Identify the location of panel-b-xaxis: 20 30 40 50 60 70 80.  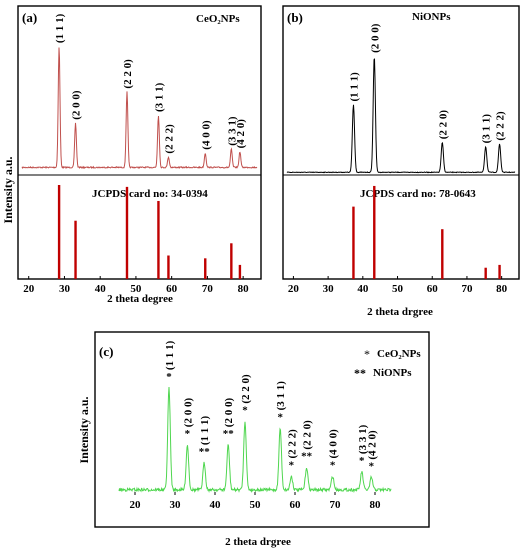
(398, 285).